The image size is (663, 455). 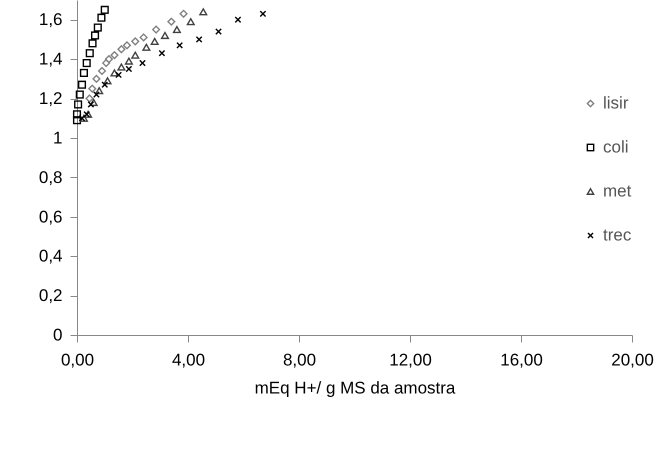 I want to click on y-tick-label: 1,4, so click(x=50, y=59).